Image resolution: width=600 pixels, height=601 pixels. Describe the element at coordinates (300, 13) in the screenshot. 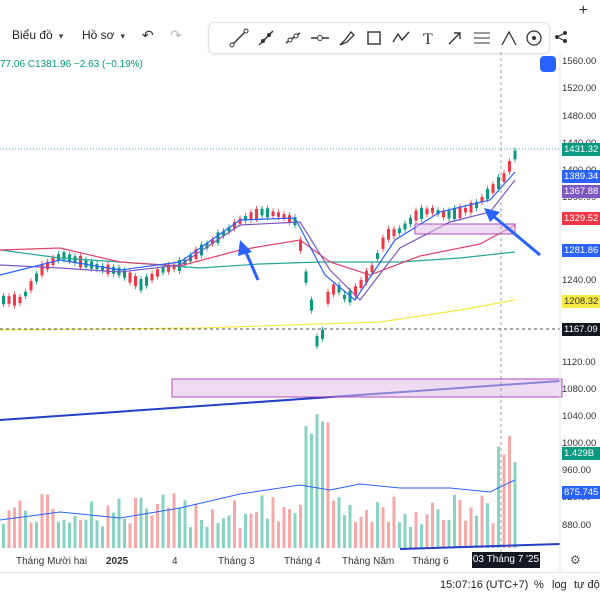

I see `top-bar: +` at that location.